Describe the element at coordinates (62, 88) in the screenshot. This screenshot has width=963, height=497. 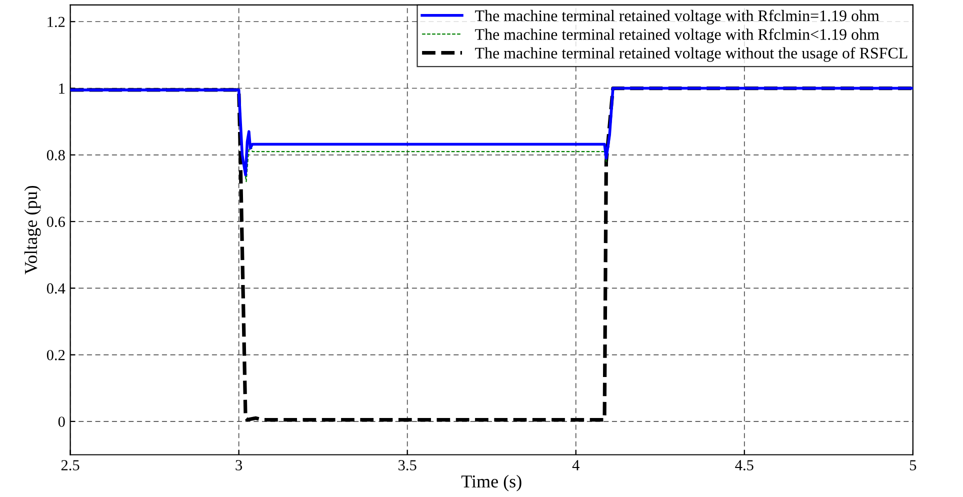
I see `y-tick-label: 1` at that location.